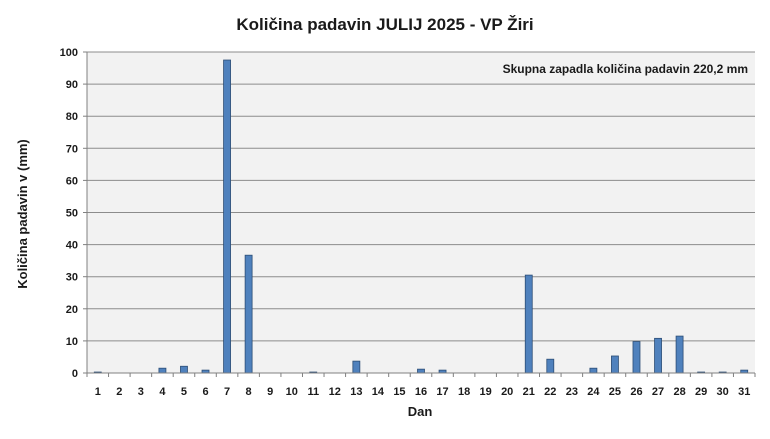 This screenshot has height=439, width=770. I want to click on x-tick-label: 15, so click(399, 392).